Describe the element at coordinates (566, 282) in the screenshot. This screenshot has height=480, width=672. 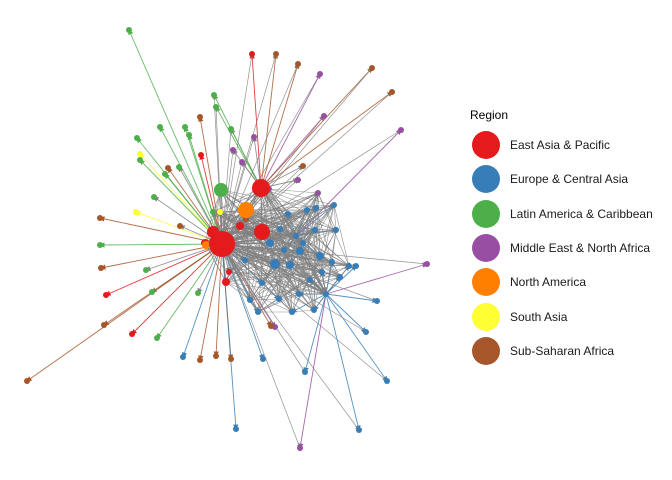
I see `legend-item-north-america: North America` at that location.